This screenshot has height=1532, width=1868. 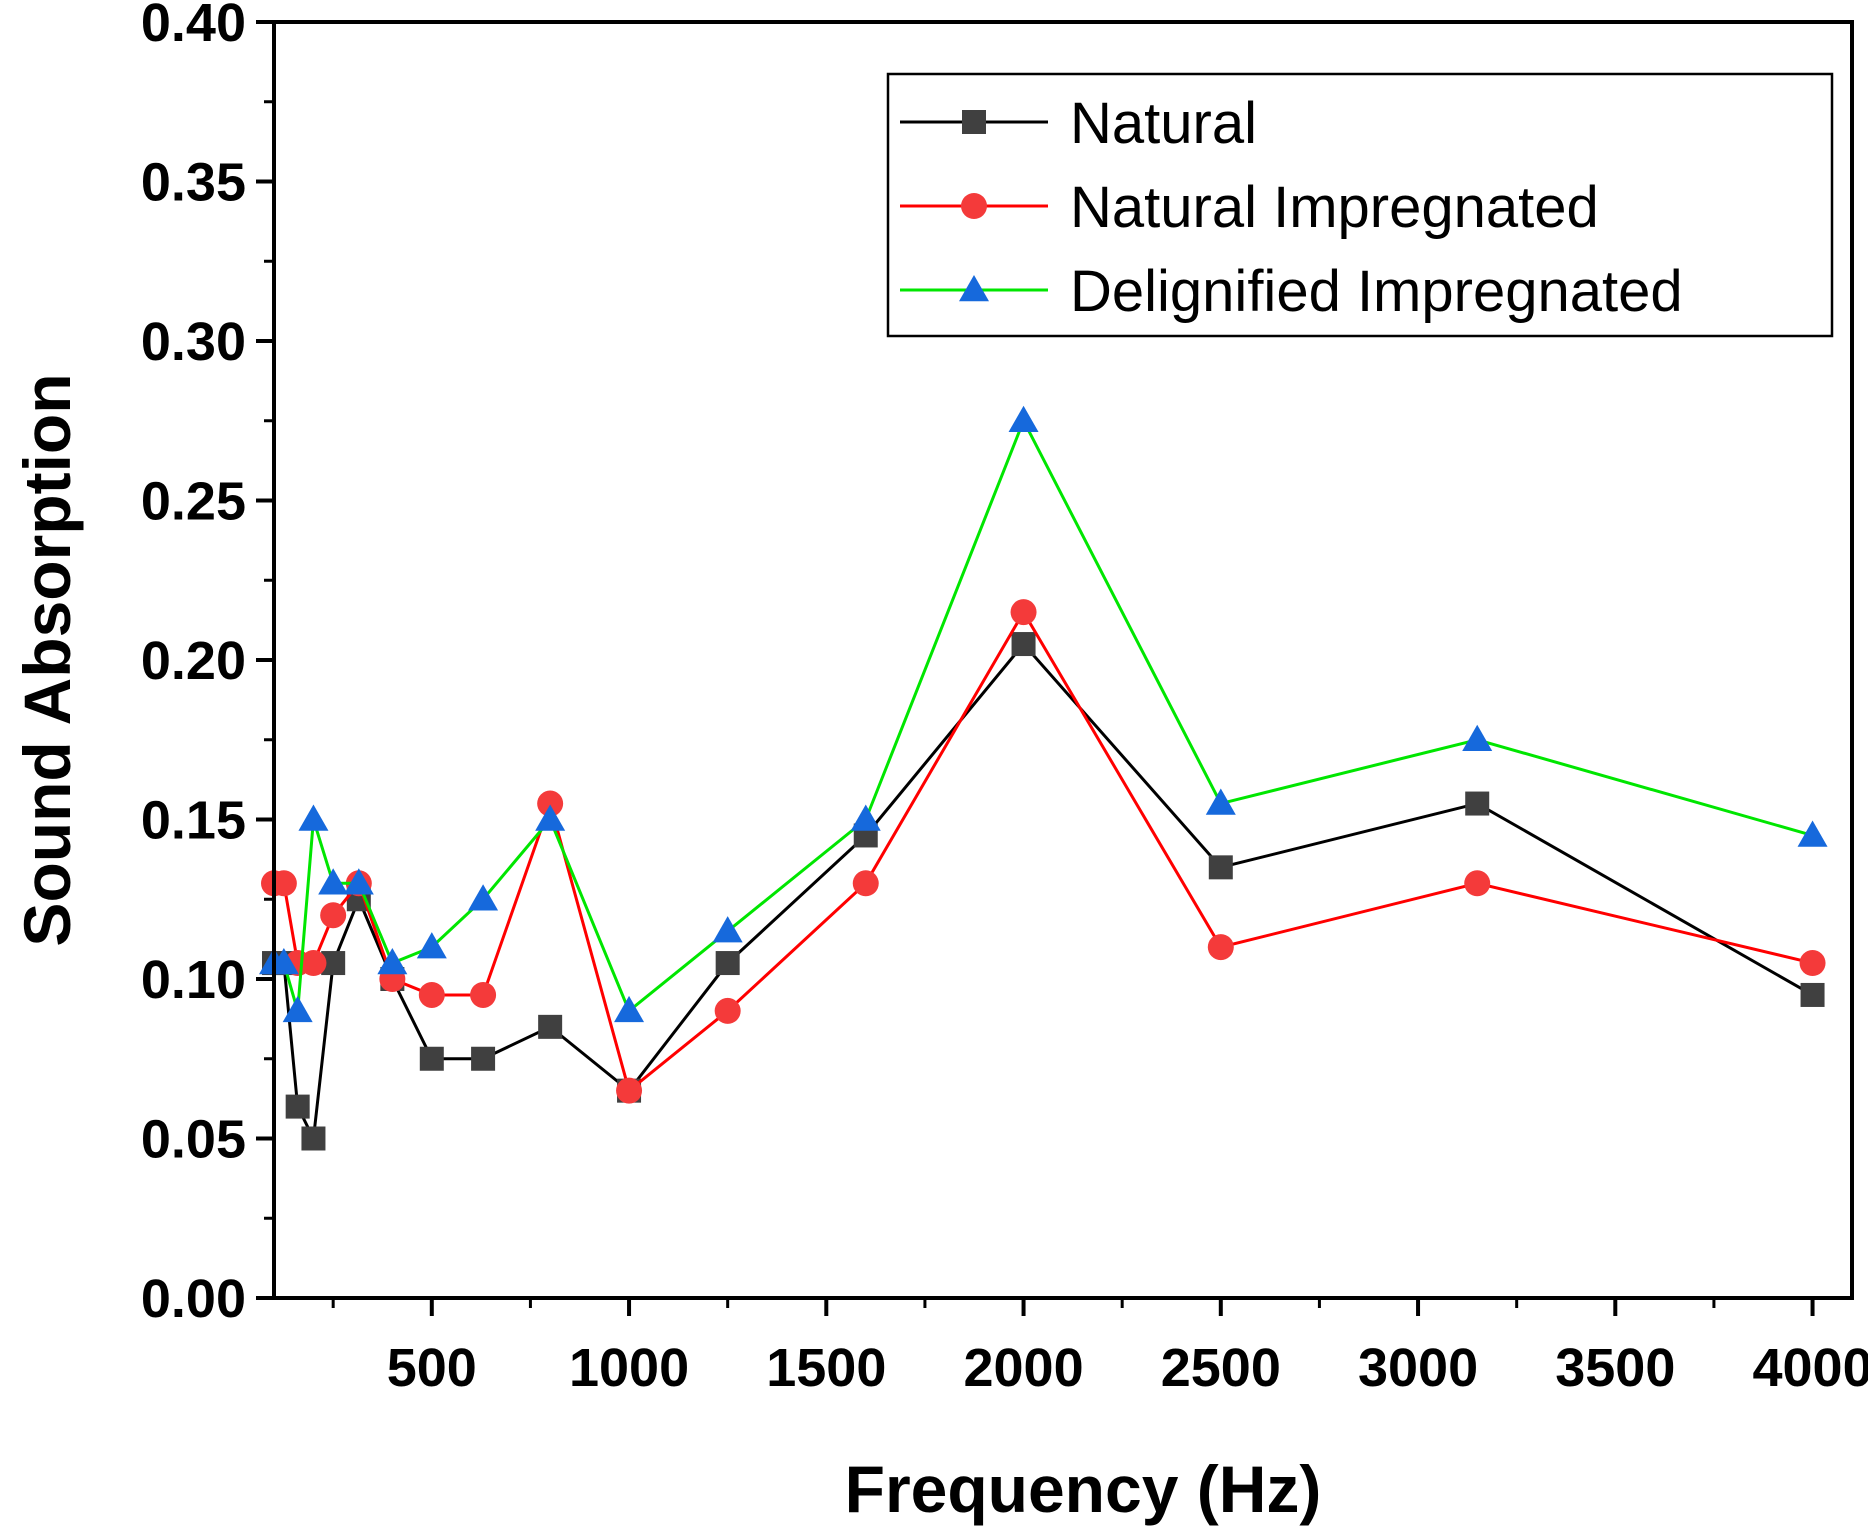 What do you see at coordinates (1083, 1489) in the screenshot?
I see `x-axis-title: Frequency (Hz)` at bounding box center [1083, 1489].